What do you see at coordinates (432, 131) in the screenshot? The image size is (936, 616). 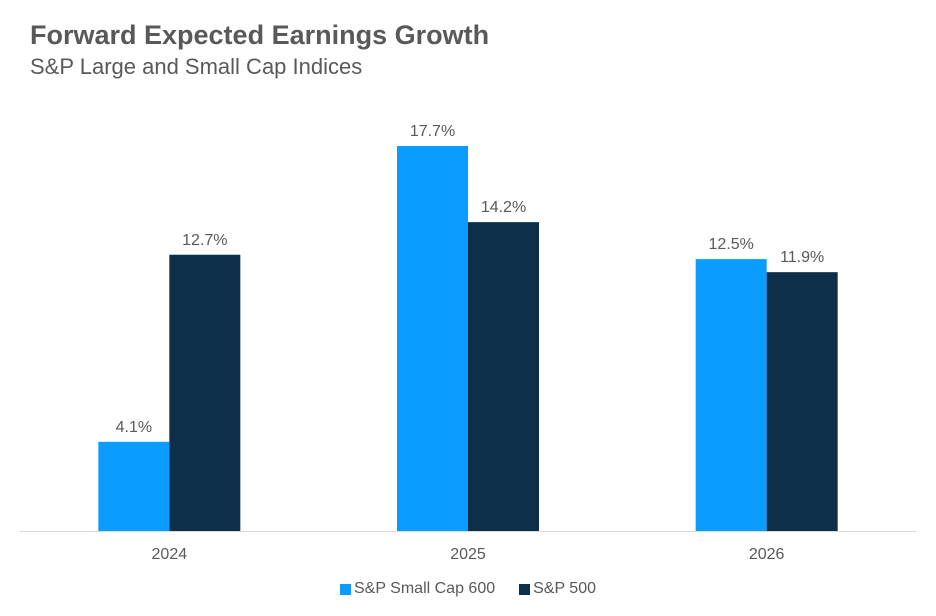 I see `data-label-small-cap-2025: 17.7%` at bounding box center [432, 131].